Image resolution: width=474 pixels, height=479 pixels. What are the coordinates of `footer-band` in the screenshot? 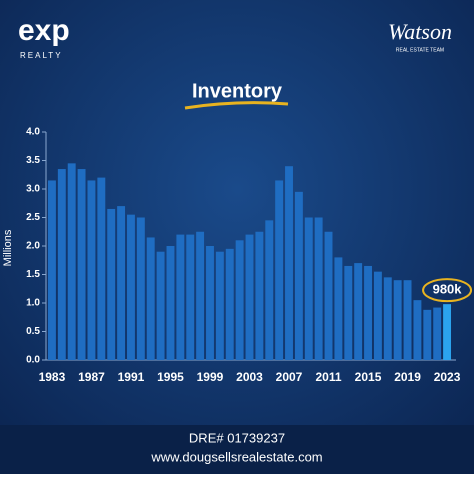 It's located at (237, 449).